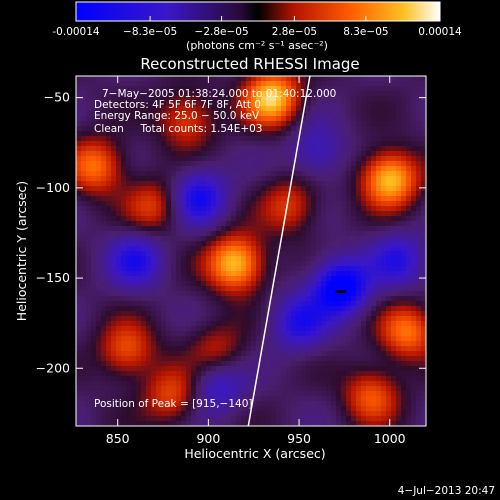 The width and height of the screenshot is (500, 500). What do you see at coordinates (365, 32) in the screenshot?
I see `colorbar-tick-label: 8.3e−05` at bounding box center [365, 32].